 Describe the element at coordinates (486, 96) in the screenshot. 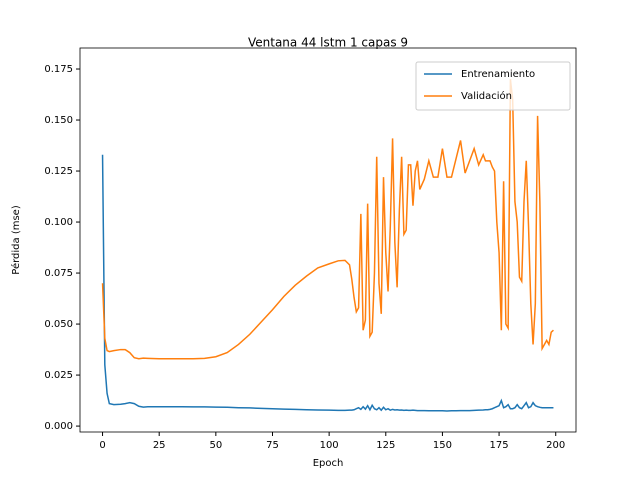

I see `legend-label: Validación` at that location.